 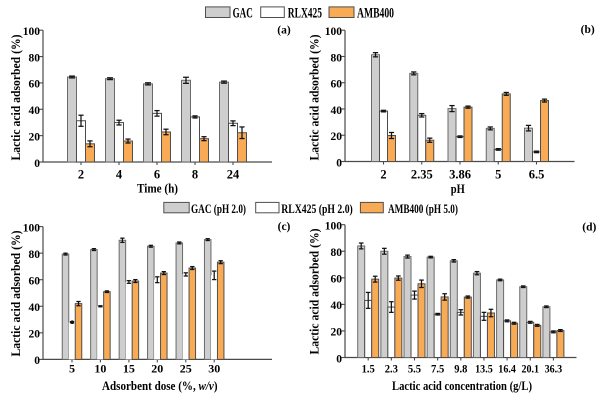 What do you see at coordinates (159, 385) in the screenshot?
I see `svg-text: Adsorbent dose (%, w/v)` at bounding box center [159, 385].